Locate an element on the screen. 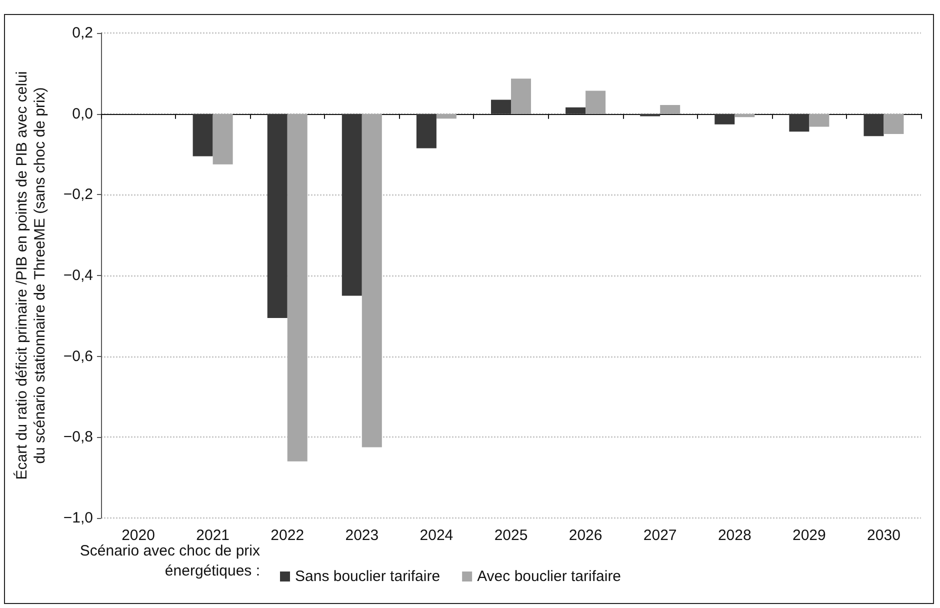 This screenshot has width=940, height=608. x-tick-label: 2021 is located at coordinates (213, 535).